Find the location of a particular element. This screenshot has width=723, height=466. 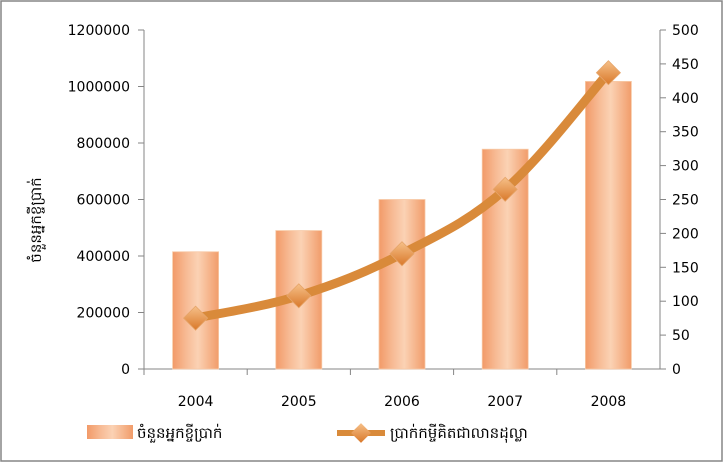

left-tick-label: 1000000 is located at coordinates (99, 88).